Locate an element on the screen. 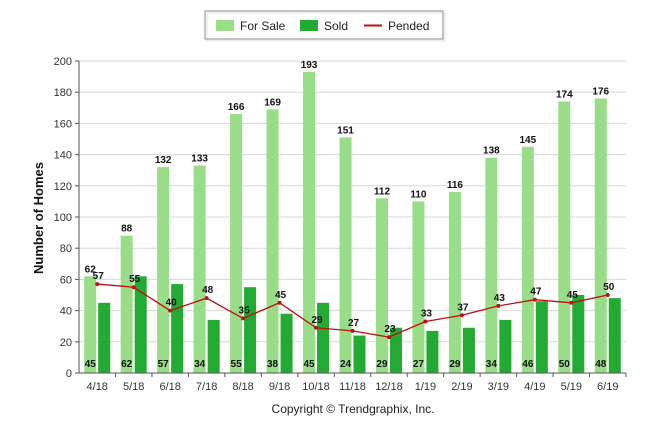  data-label-for-sale: 166 is located at coordinates (236, 107).